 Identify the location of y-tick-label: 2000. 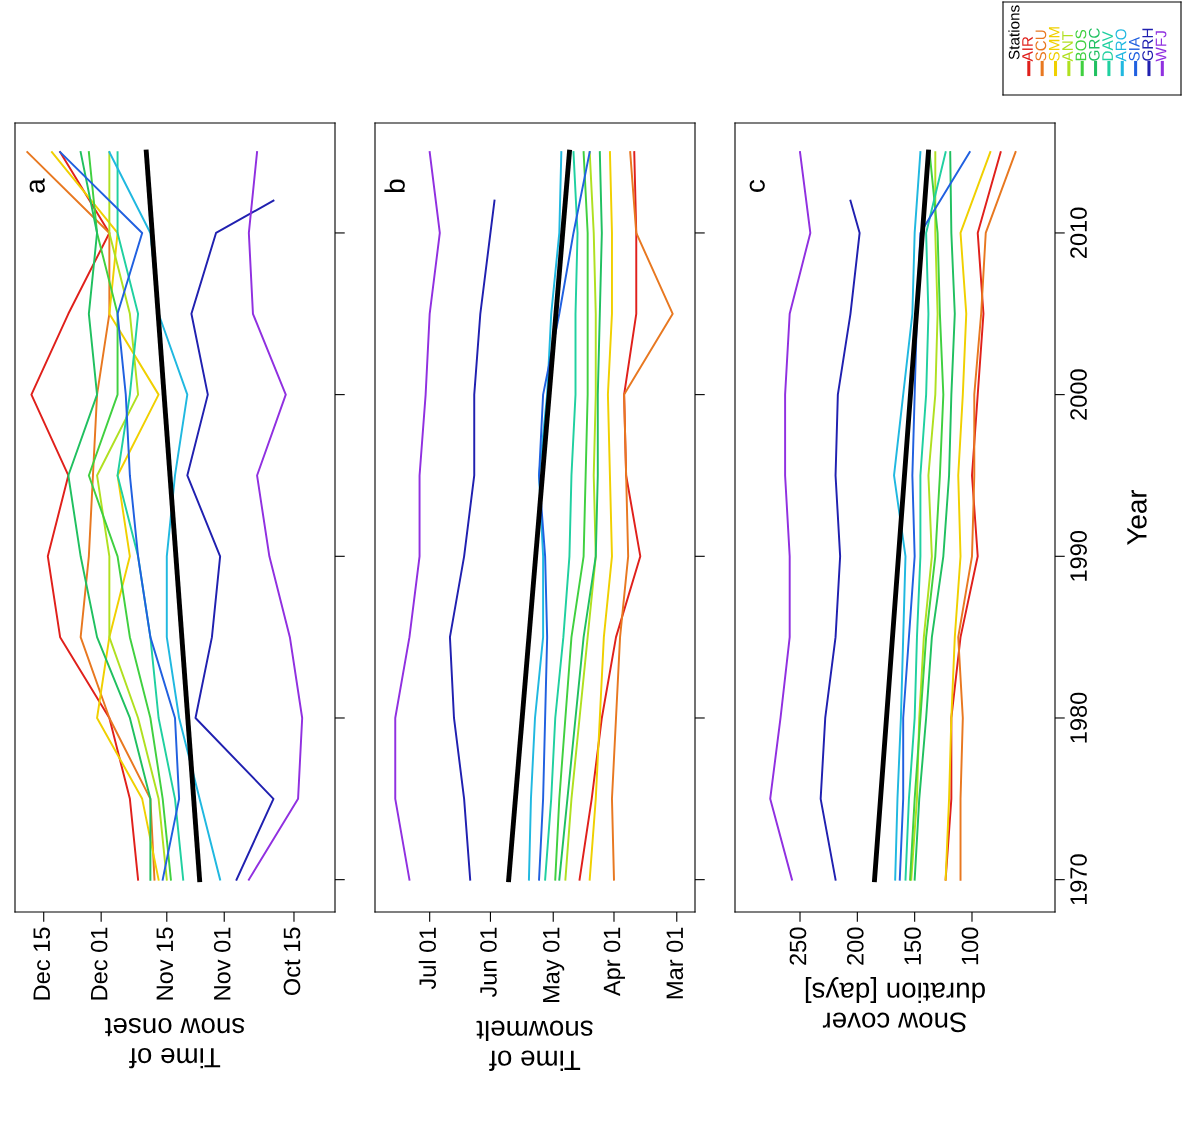
(1078, 394).